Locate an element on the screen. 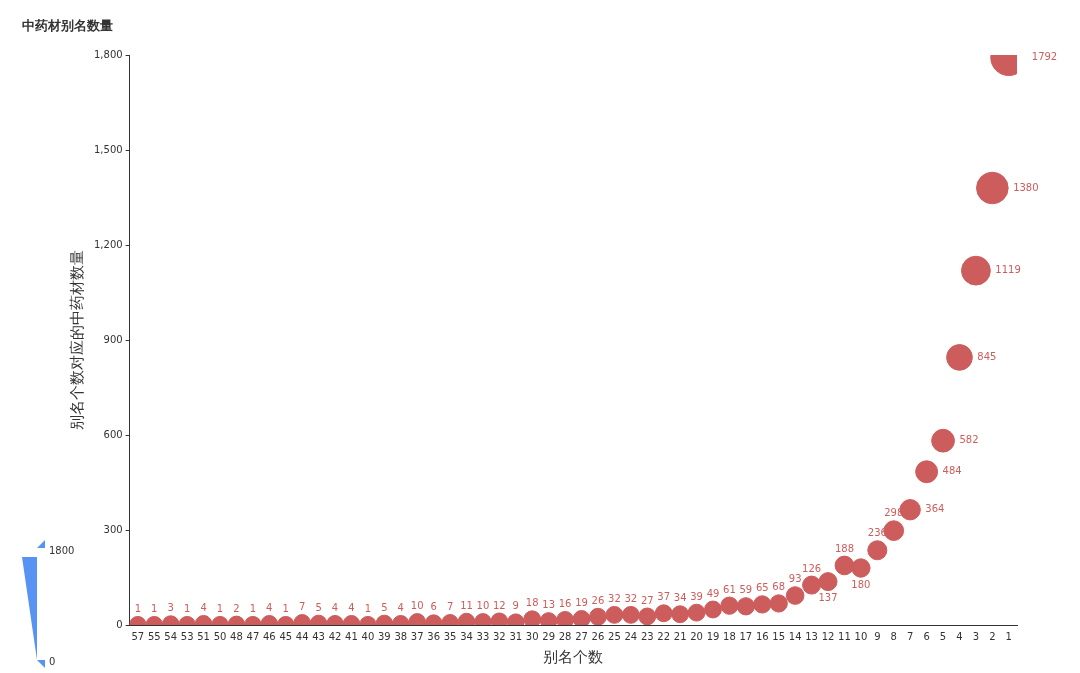  x-tick-label: 54 is located at coordinates (171, 636).